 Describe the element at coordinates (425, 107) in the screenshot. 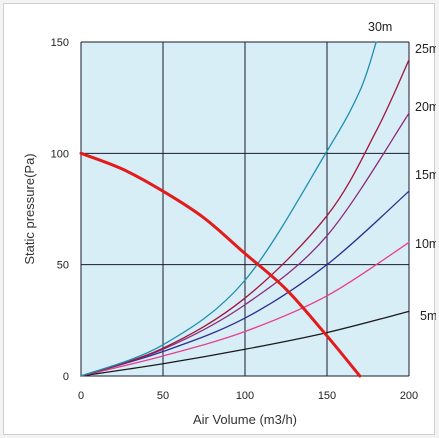

I see `series-label-20m: 20m` at that location.